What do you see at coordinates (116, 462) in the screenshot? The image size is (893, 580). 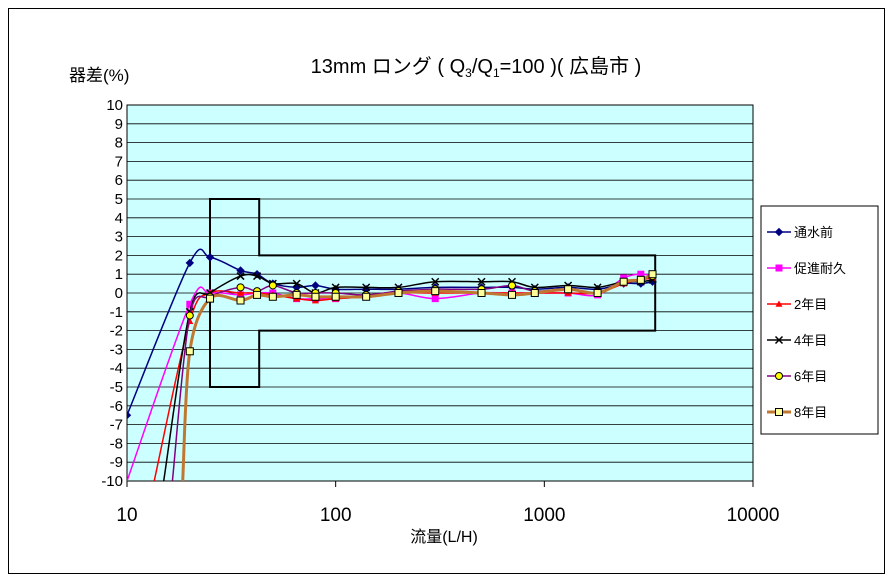 I see `y-tick-label: -9` at bounding box center [116, 462].